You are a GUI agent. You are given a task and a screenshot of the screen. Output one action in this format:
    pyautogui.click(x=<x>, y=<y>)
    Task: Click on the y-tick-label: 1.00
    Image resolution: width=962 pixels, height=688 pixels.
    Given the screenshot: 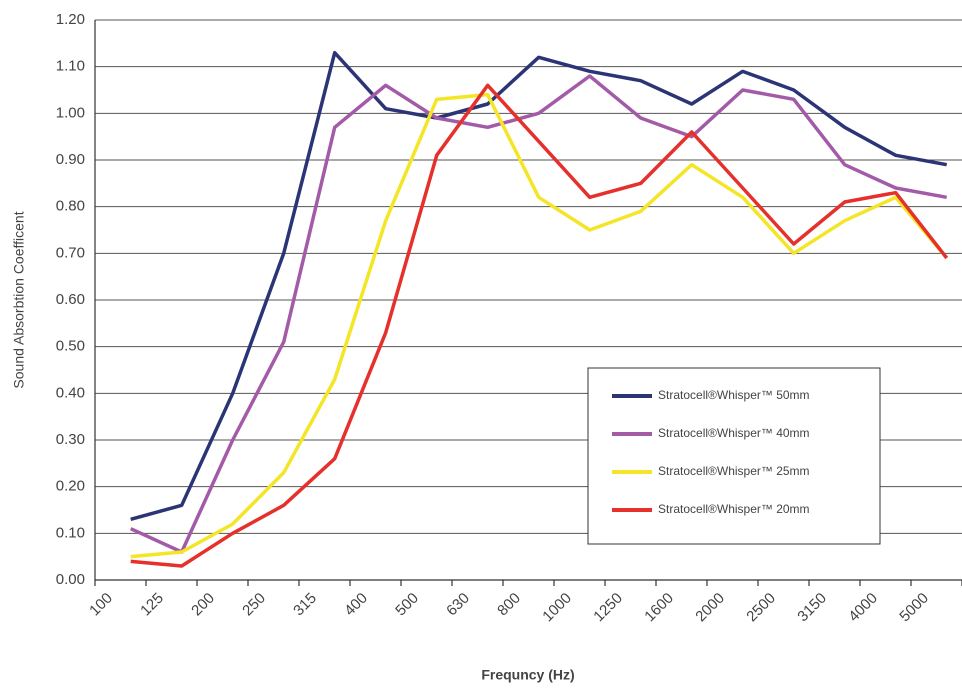 What is the action you would take?
    pyautogui.click(x=70, y=112)
    